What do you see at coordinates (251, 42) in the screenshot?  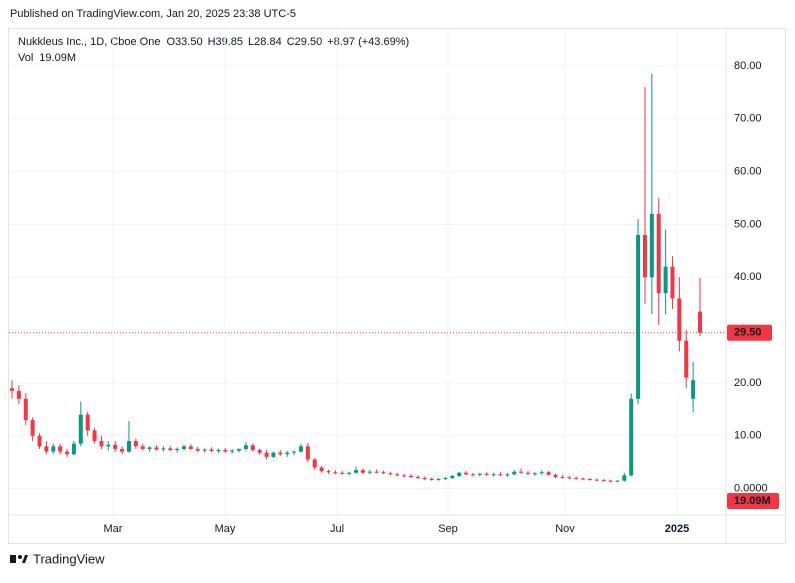 I see `ohlc-key: L` at bounding box center [251, 42].